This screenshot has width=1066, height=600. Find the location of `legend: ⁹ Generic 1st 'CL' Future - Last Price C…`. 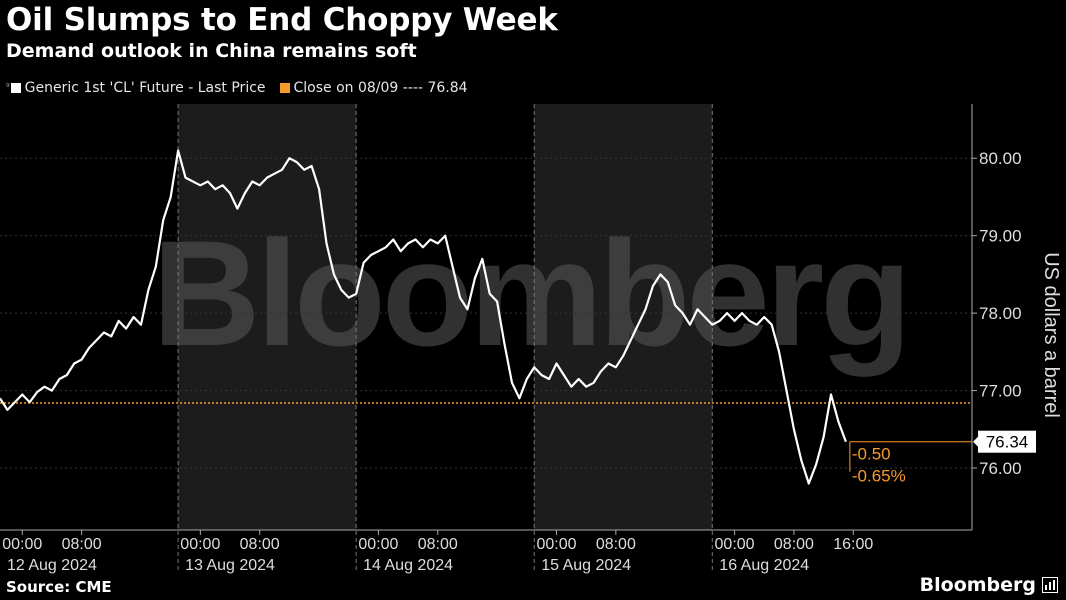

legend: ⁹ Generic 1st 'CL' Future - Last Price C… is located at coordinates (244, 88).